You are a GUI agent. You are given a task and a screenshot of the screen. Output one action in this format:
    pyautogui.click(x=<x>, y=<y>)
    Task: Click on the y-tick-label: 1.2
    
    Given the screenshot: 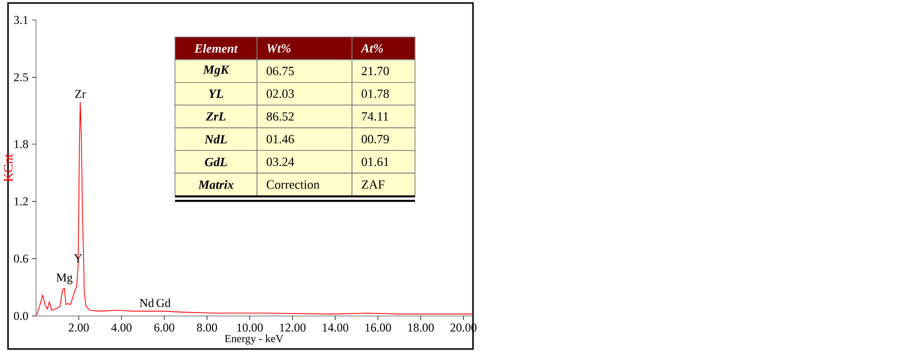 What is the action you would take?
    pyautogui.click(x=21, y=201)
    